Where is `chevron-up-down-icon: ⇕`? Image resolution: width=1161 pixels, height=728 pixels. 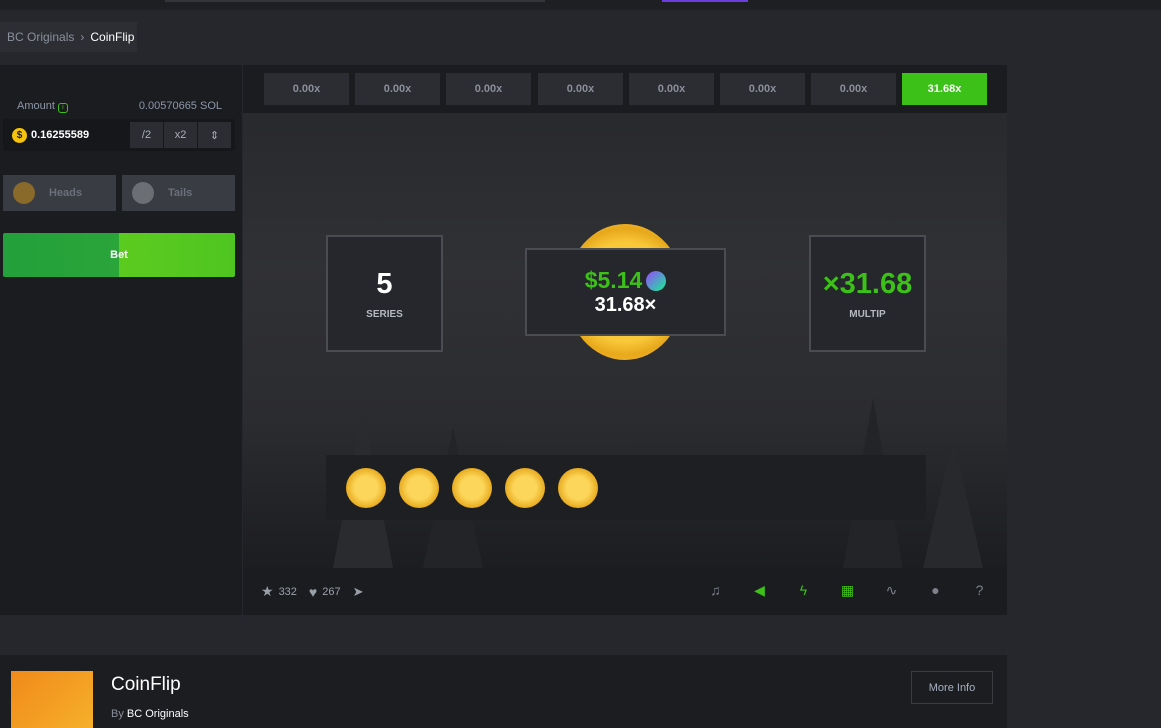 chevron-up-down-icon: ⇕ is located at coordinates (214, 135).